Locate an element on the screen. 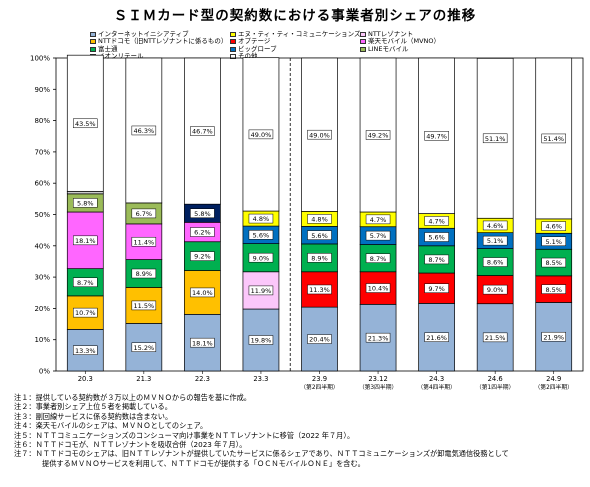 This screenshot has width=590, height=487. x-tick-label: 20.3 is located at coordinates (85, 379).